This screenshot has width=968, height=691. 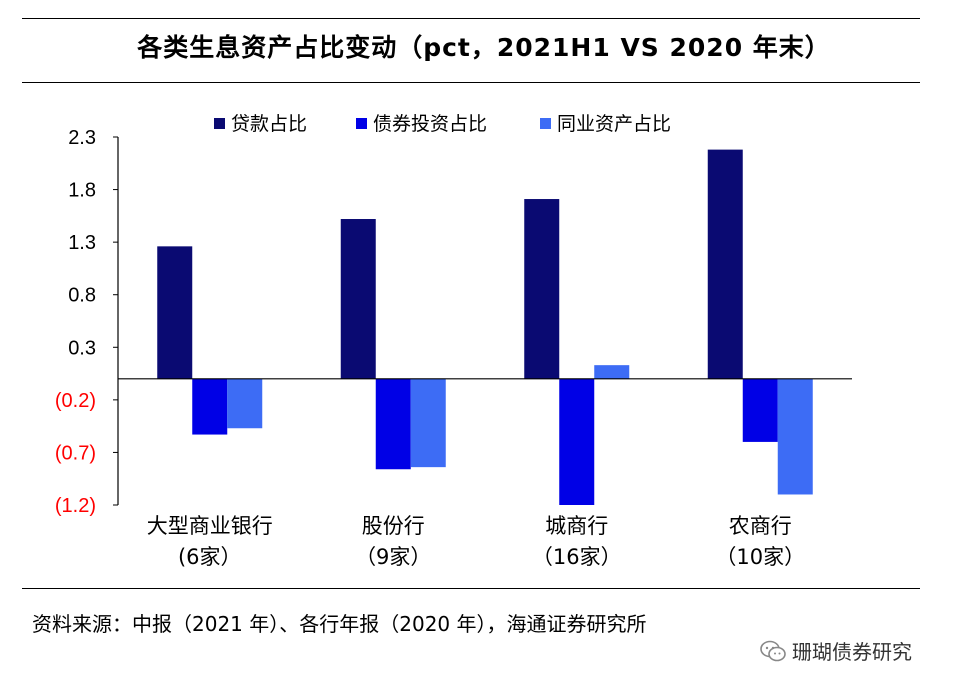 What do you see at coordinates (210, 557) in the screenshot?
I see `x-category-sublabel: (6家）` at bounding box center [210, 557].